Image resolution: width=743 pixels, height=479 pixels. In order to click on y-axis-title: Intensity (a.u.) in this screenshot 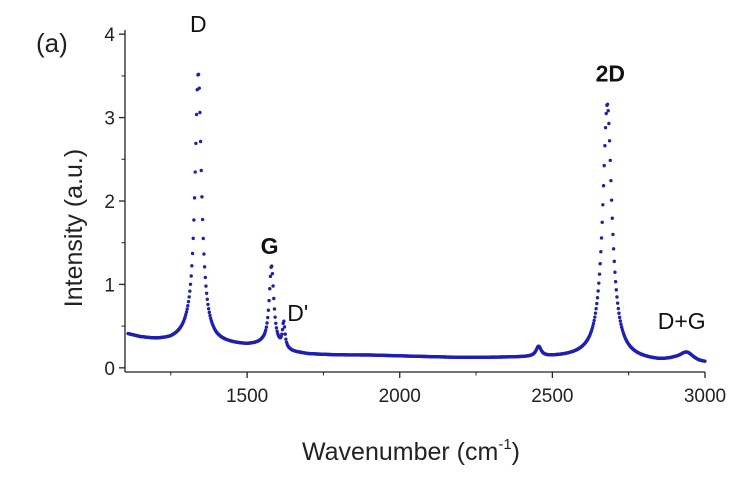, I will do `click(74, 228)`.